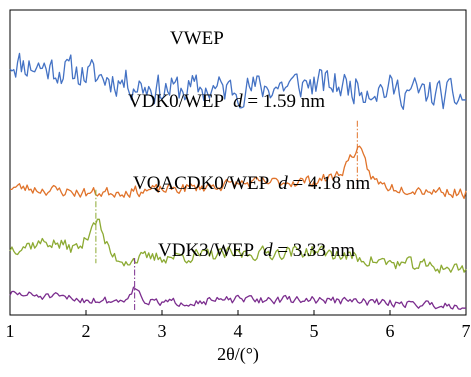 This screenshot has height=377, width=471. I want to click on series-line-vdk0-wep, so click(238, 172).